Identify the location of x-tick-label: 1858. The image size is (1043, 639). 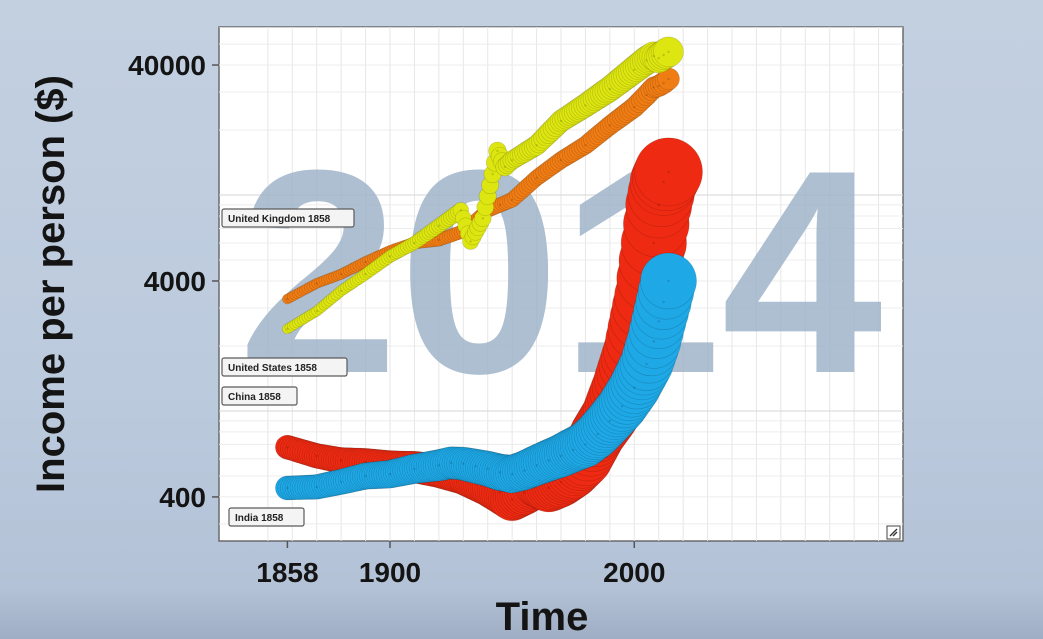
(287, 572).